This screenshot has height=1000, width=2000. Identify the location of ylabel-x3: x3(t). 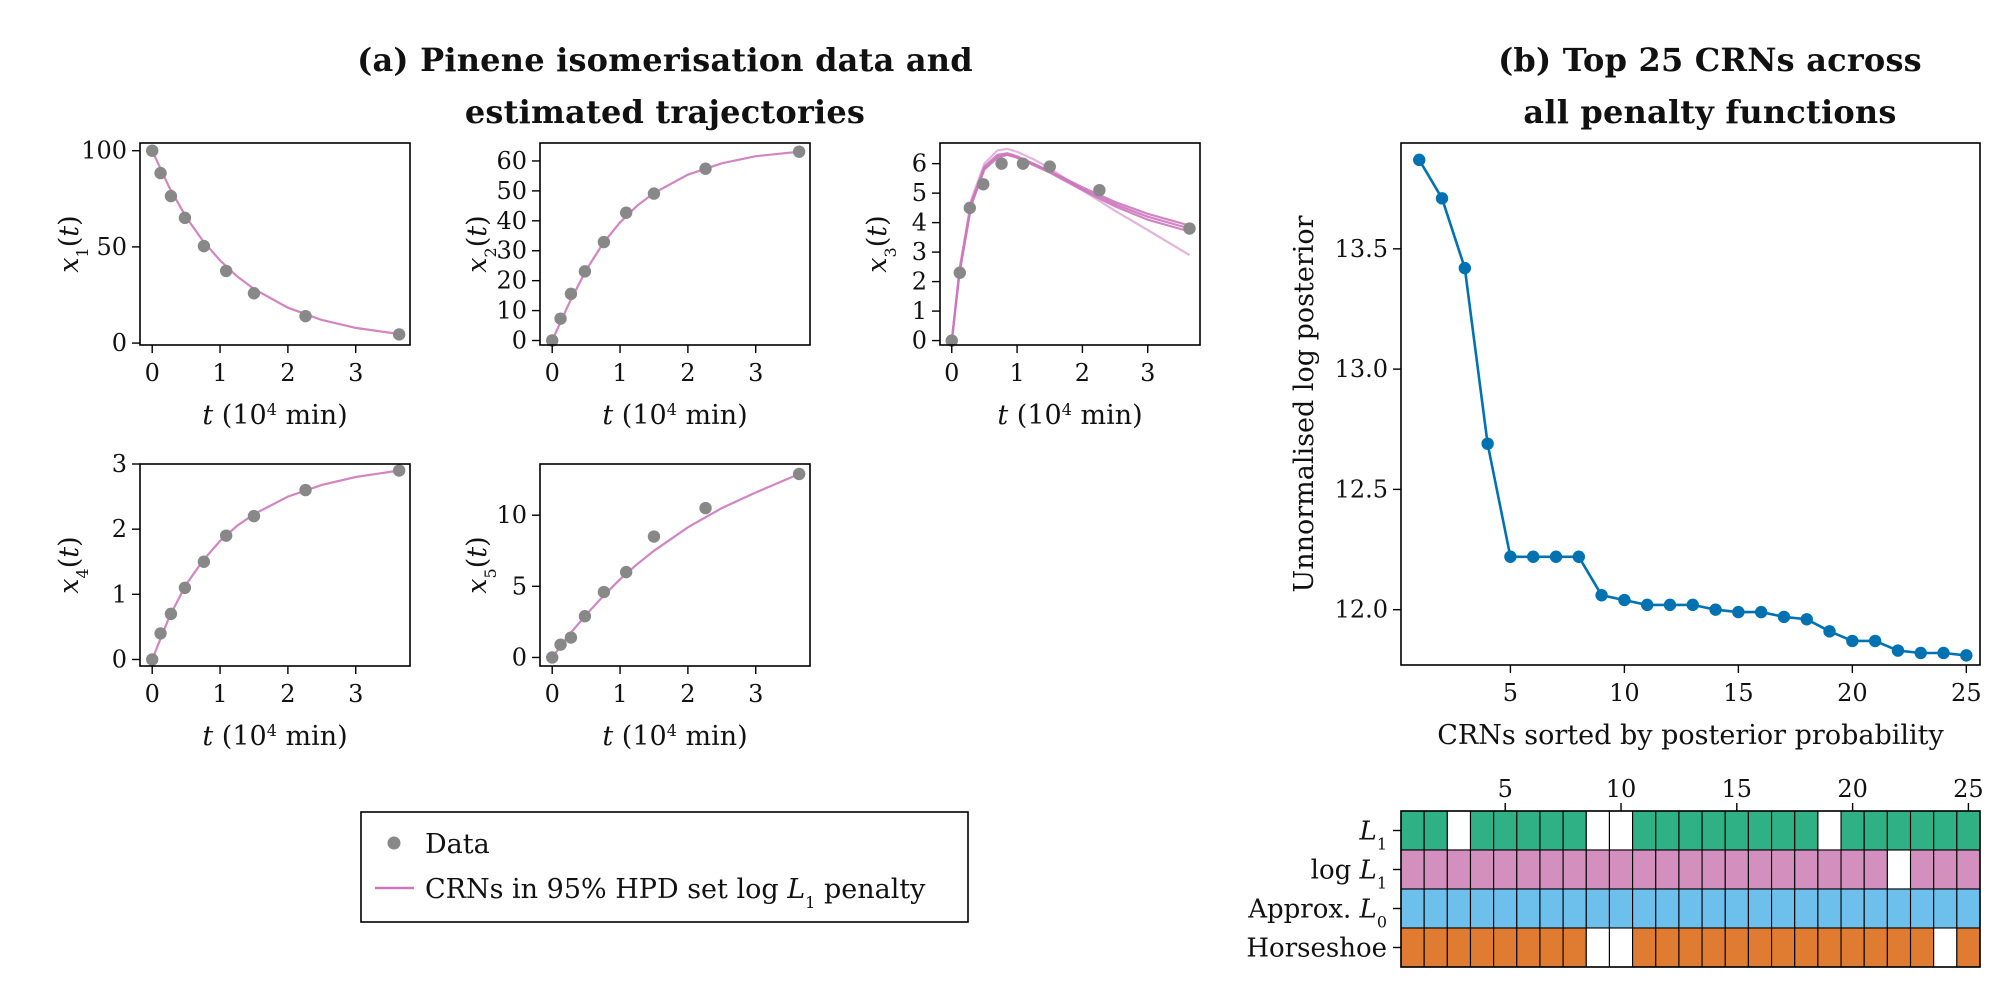
(881, 243).